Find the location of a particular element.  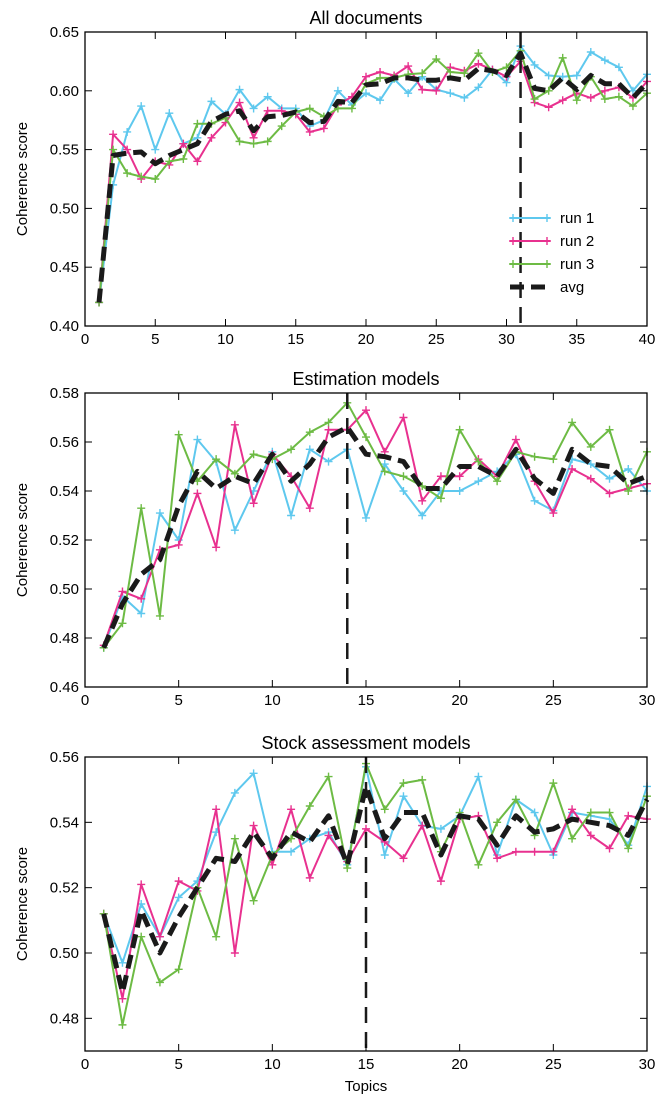

chart-title: Stock assessment models is located at coordinates (365, 743).